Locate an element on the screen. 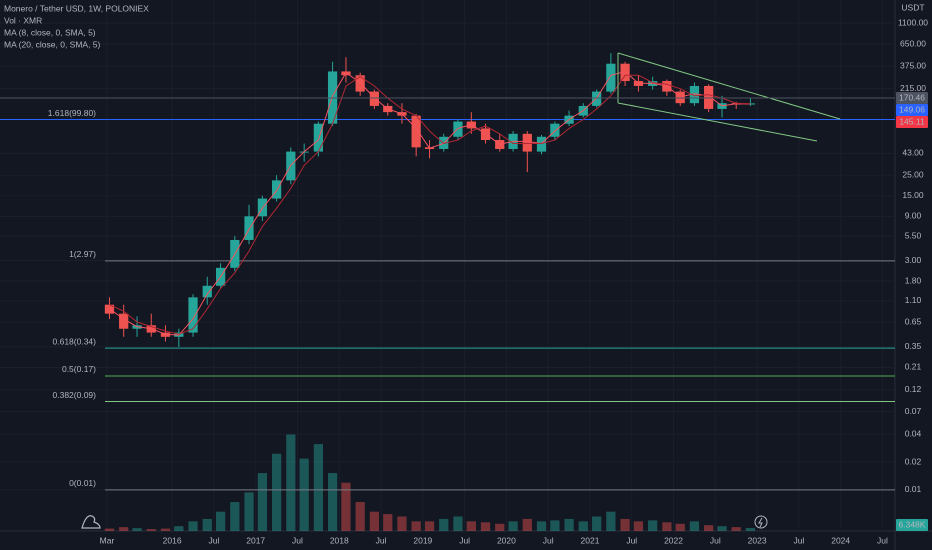  y-tick-label: 0.01 is located at coordinates (913, 489).